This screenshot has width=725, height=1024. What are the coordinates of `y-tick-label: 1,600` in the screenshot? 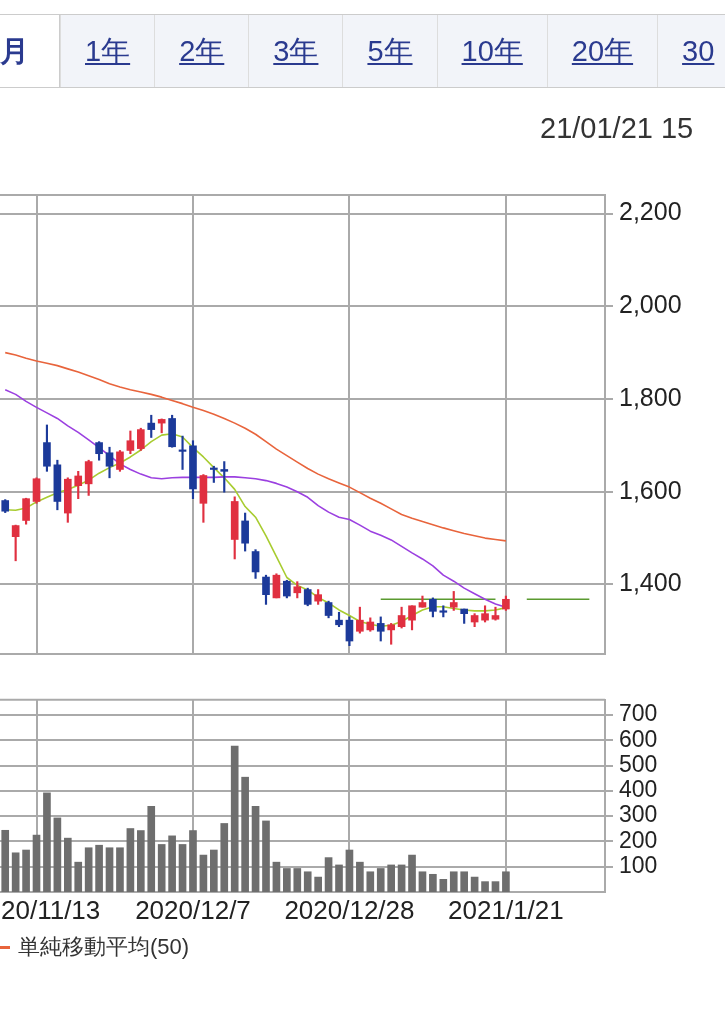 It's located at (650, 489).